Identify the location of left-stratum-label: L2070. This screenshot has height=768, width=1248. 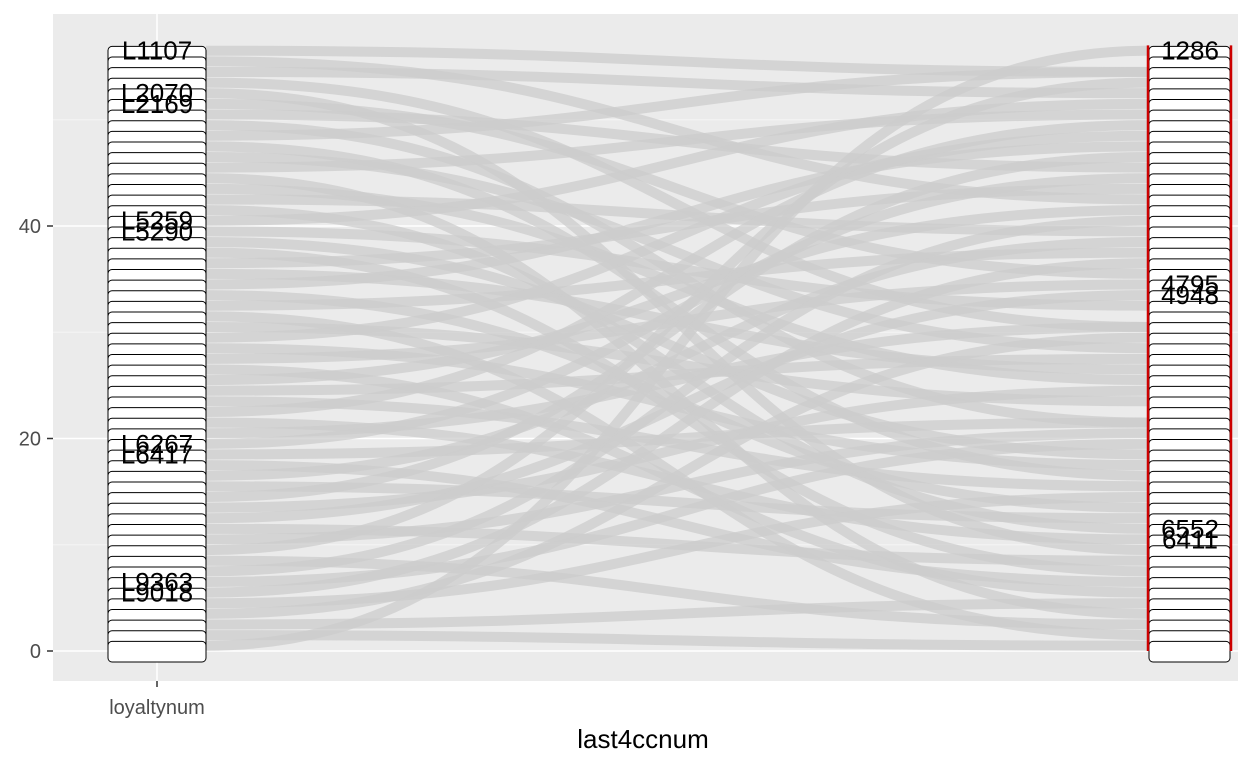
(157, 93).